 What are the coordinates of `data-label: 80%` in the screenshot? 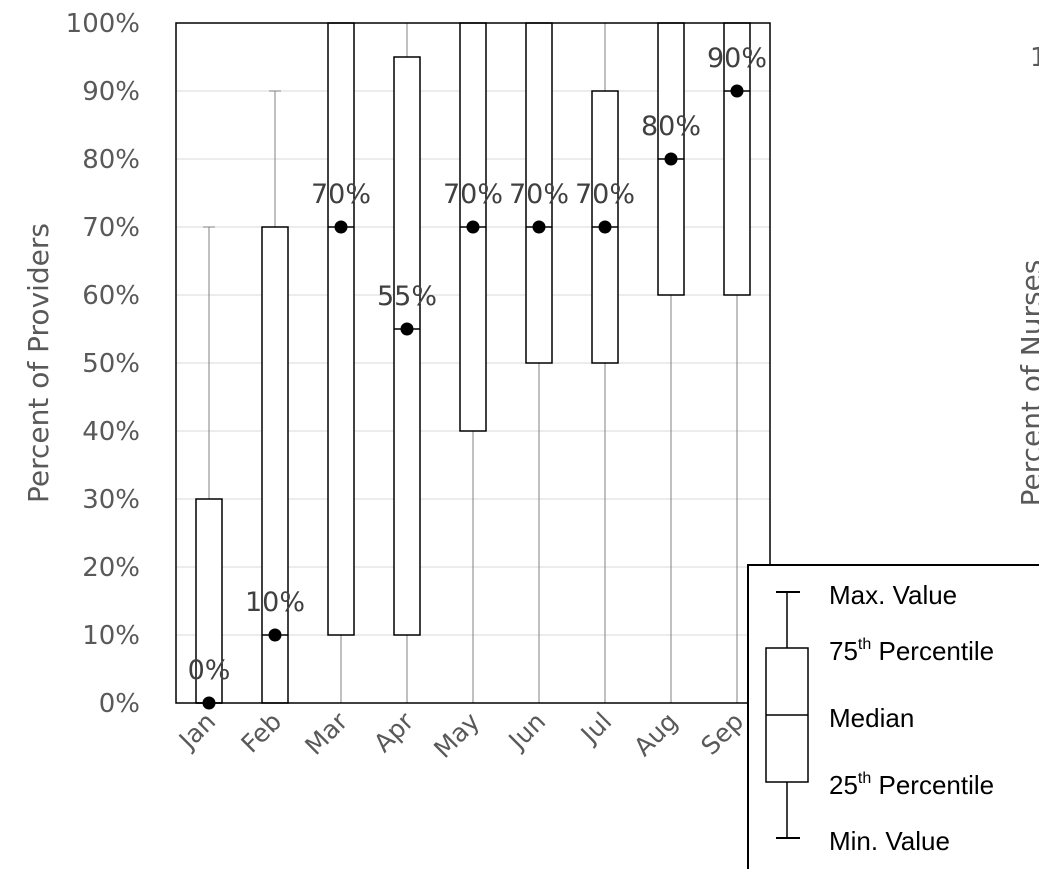 It's located at (671, 126).